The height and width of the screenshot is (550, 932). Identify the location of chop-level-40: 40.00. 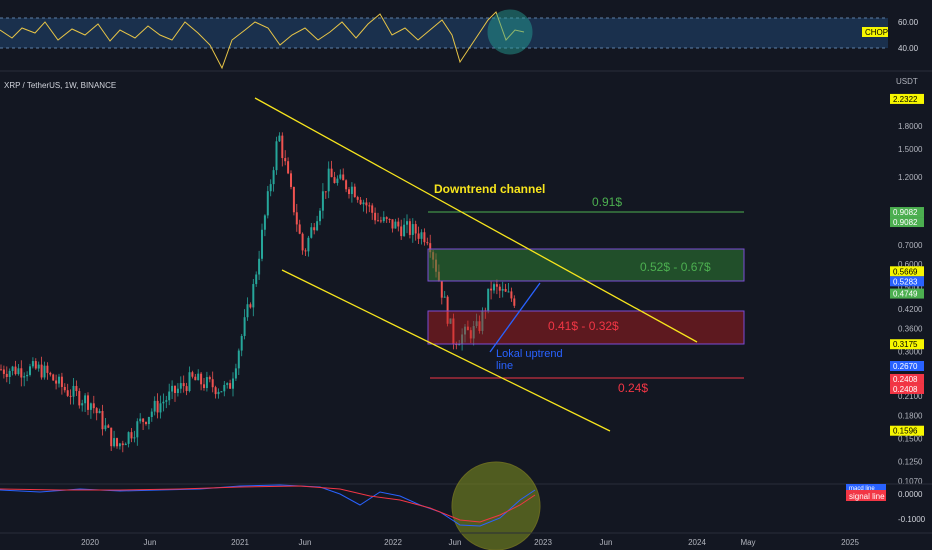
(908, 48).